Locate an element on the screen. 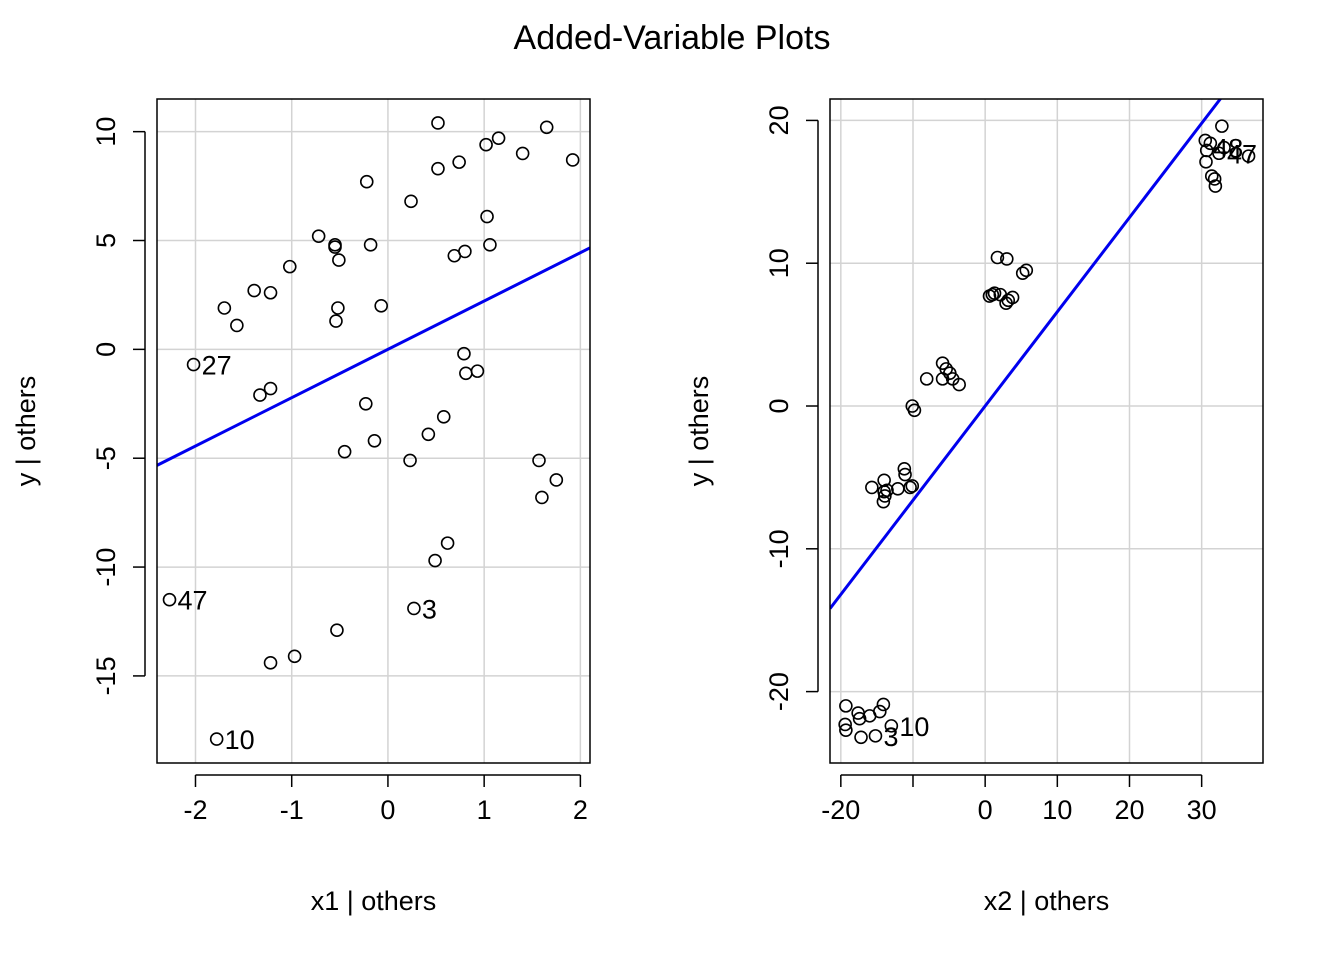 This screenshot has width=1344, height=960. y-tick-label: 5 is located at coordinates (106, 240).